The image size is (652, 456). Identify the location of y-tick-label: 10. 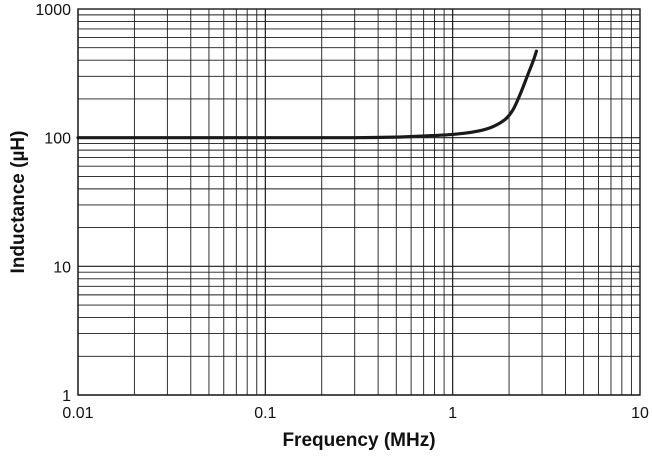
(62, 267).